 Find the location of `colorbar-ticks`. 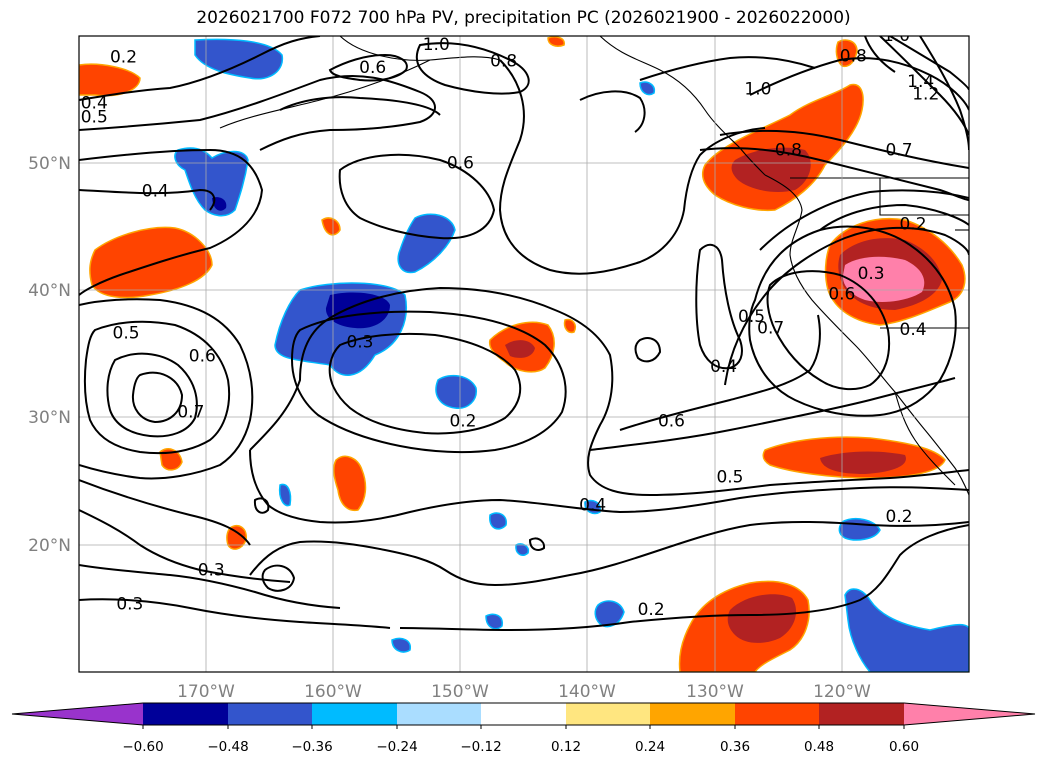

colorbar-ticks is located at coordinates (523, 727).